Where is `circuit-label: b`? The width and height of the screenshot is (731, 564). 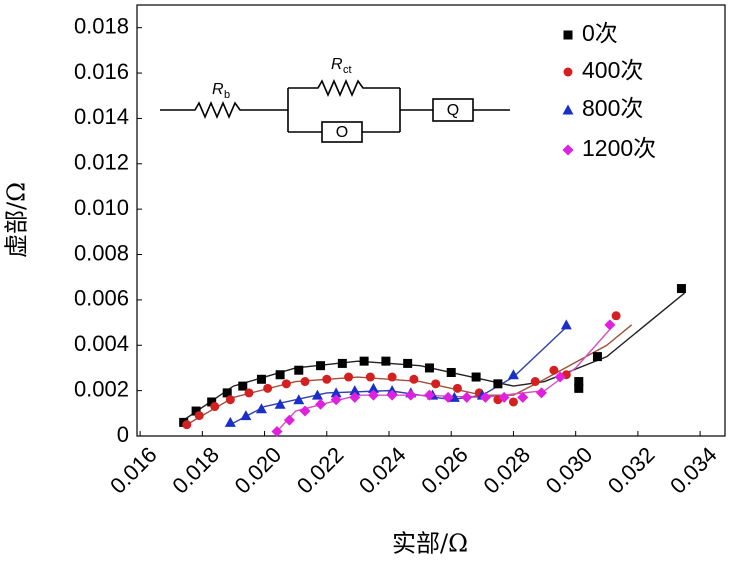
circuit-label: b is located at coordinates (227, 95).